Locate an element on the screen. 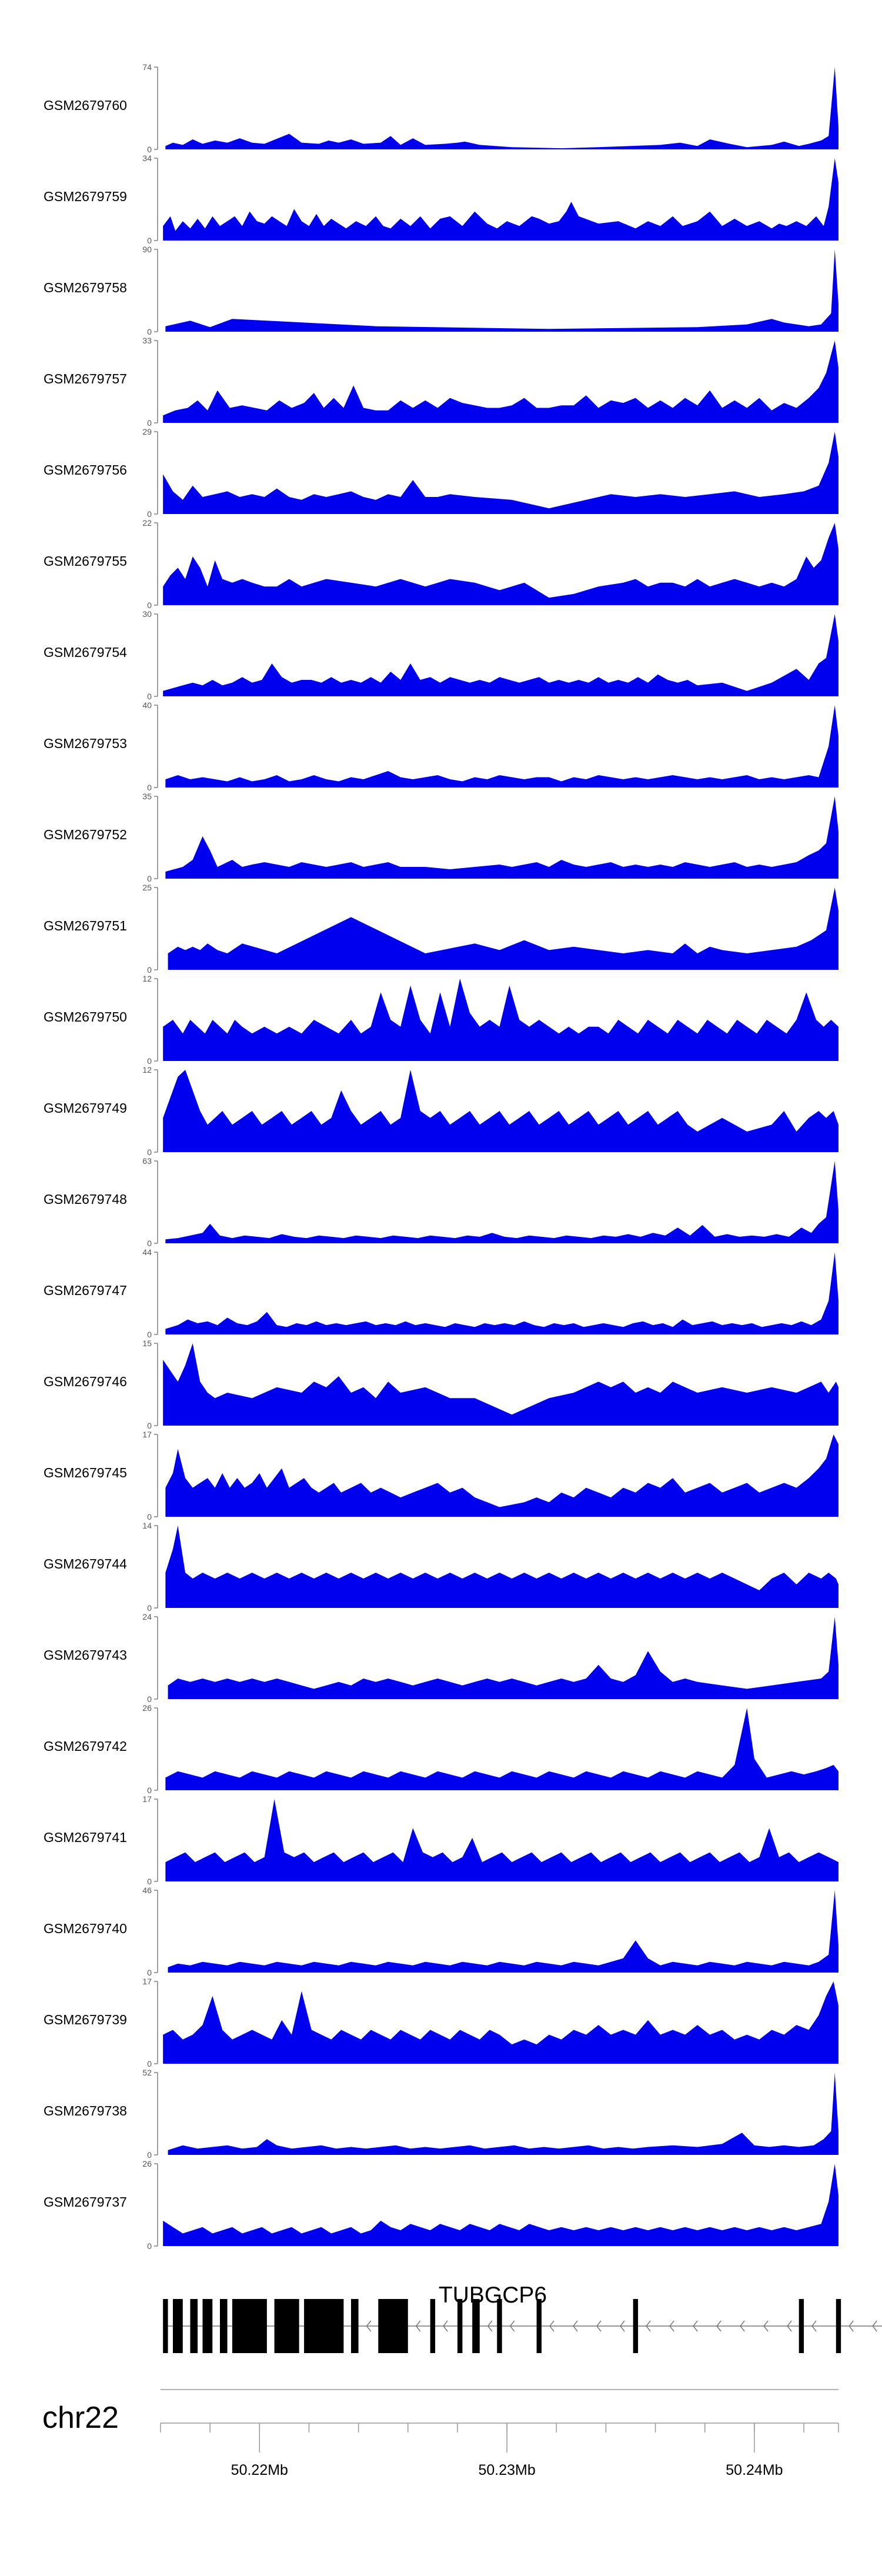 This screenshot has width=882, height=2576. genome-axis-track: chr22 50.22Mb 50.23Mb 50.24Mb is located at coordinates (440, 2433).